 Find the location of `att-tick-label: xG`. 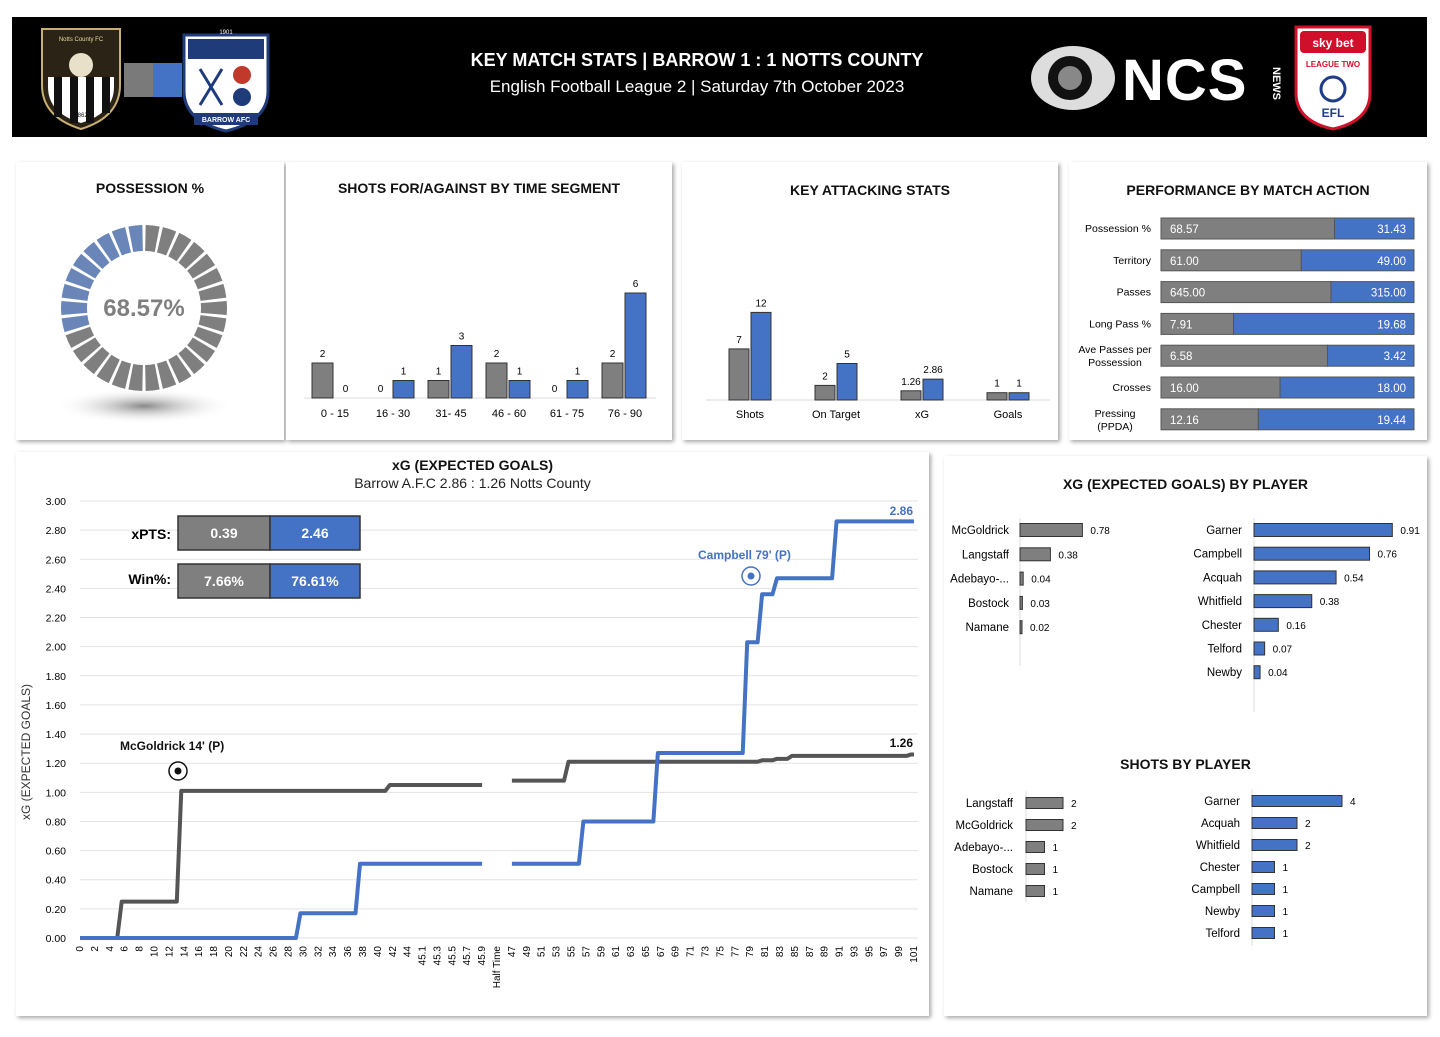

att-tick-label: xG is located at coordinates (922, 415).